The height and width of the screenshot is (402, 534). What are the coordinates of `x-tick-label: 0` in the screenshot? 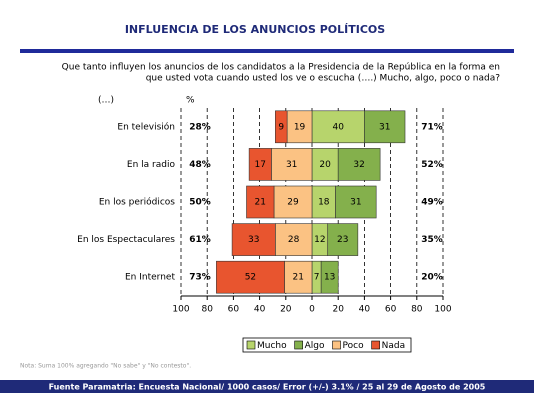 It's located at (312, 310).